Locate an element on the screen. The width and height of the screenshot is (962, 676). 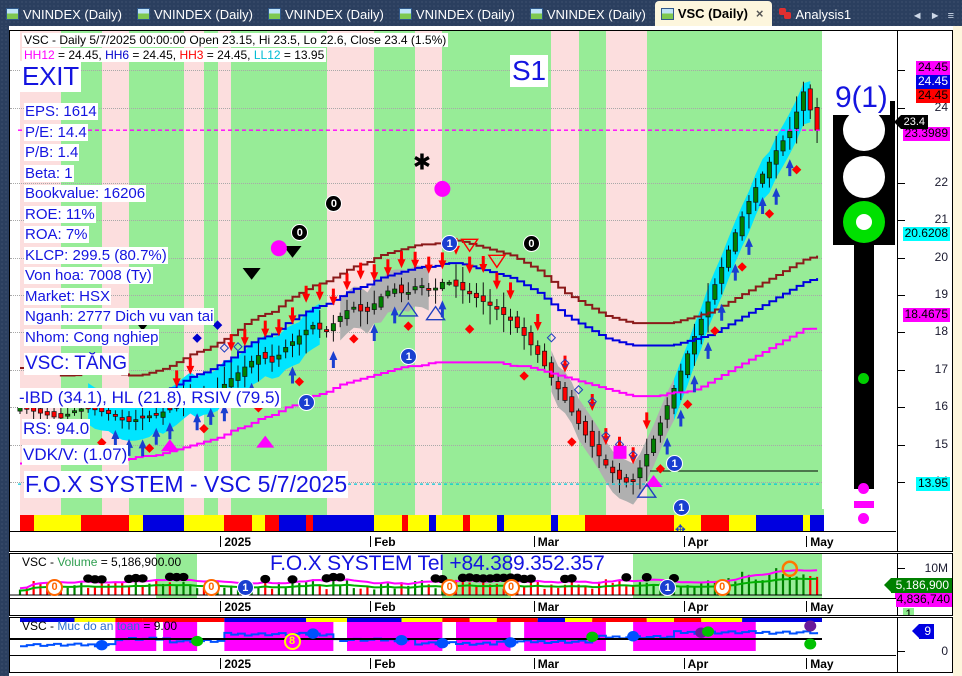
axis-label: 16 is located at coordinates (941, 406).